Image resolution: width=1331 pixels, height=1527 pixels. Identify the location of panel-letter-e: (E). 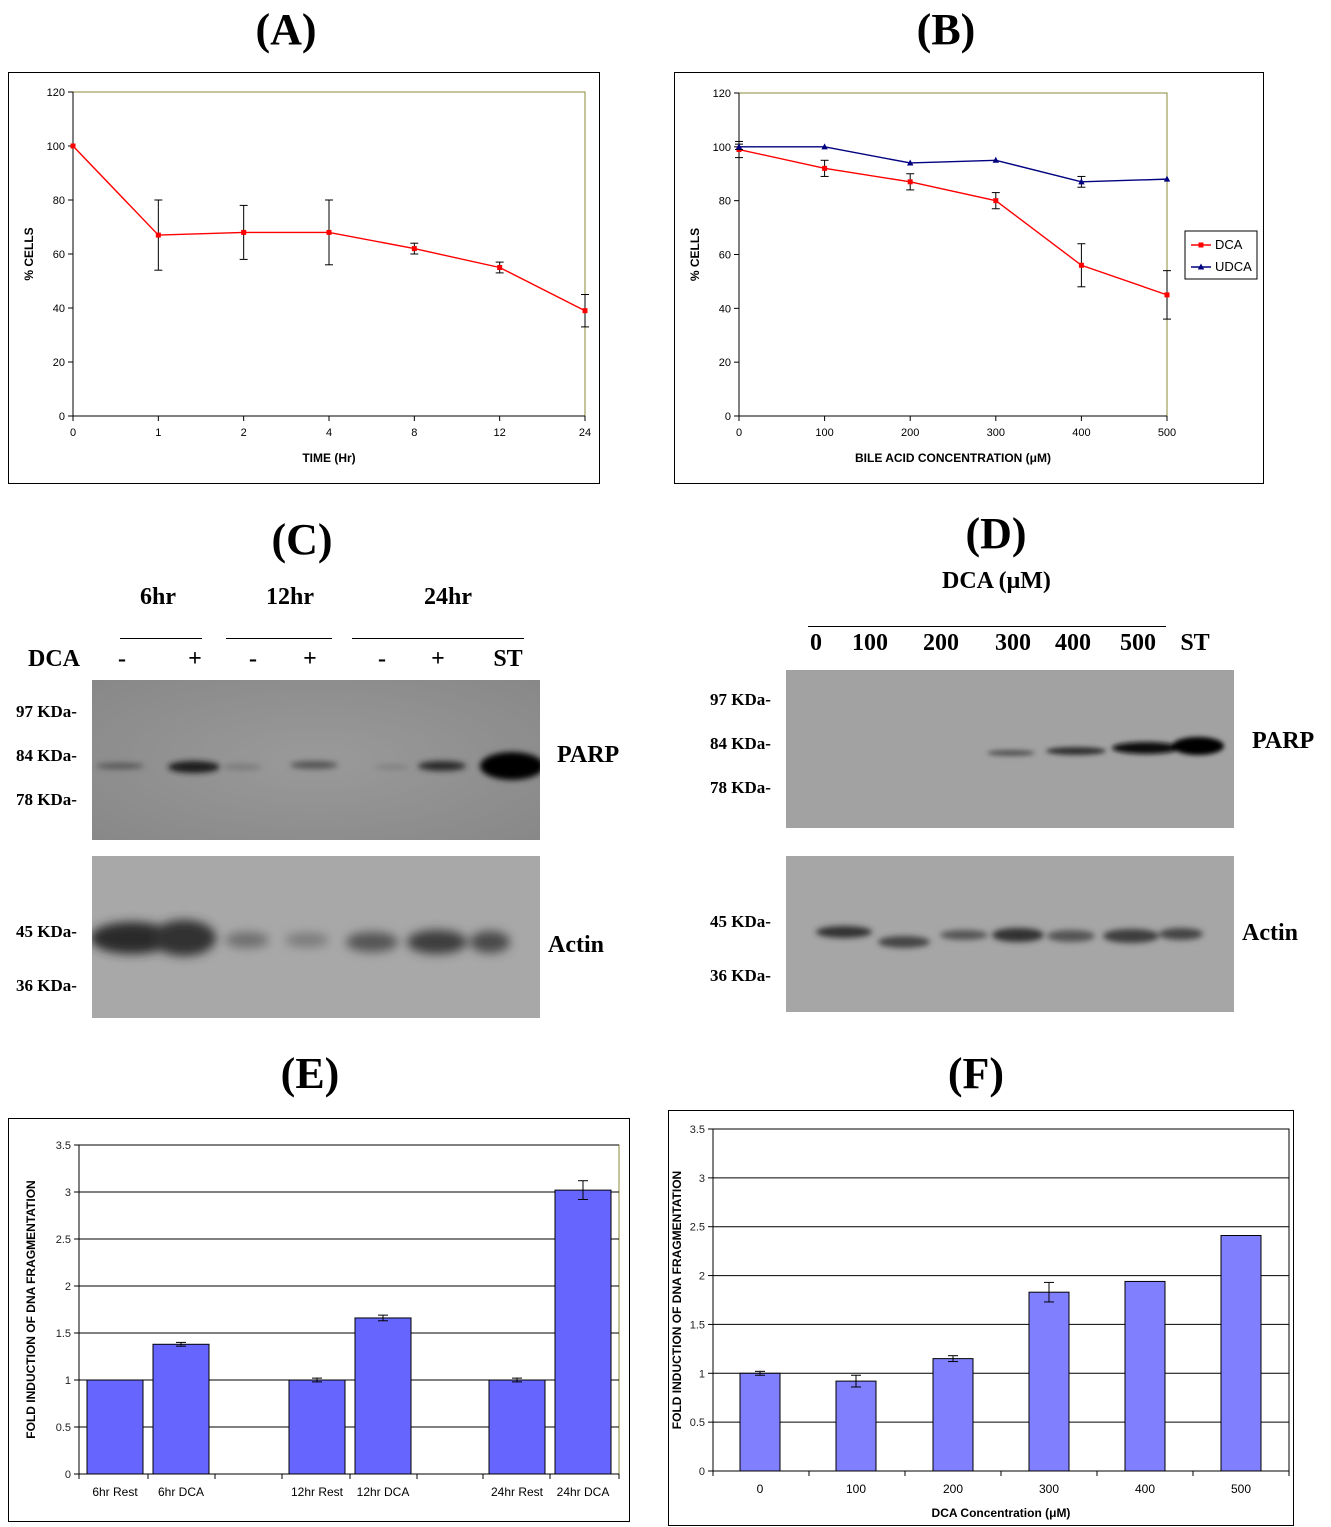
(310, 1073).